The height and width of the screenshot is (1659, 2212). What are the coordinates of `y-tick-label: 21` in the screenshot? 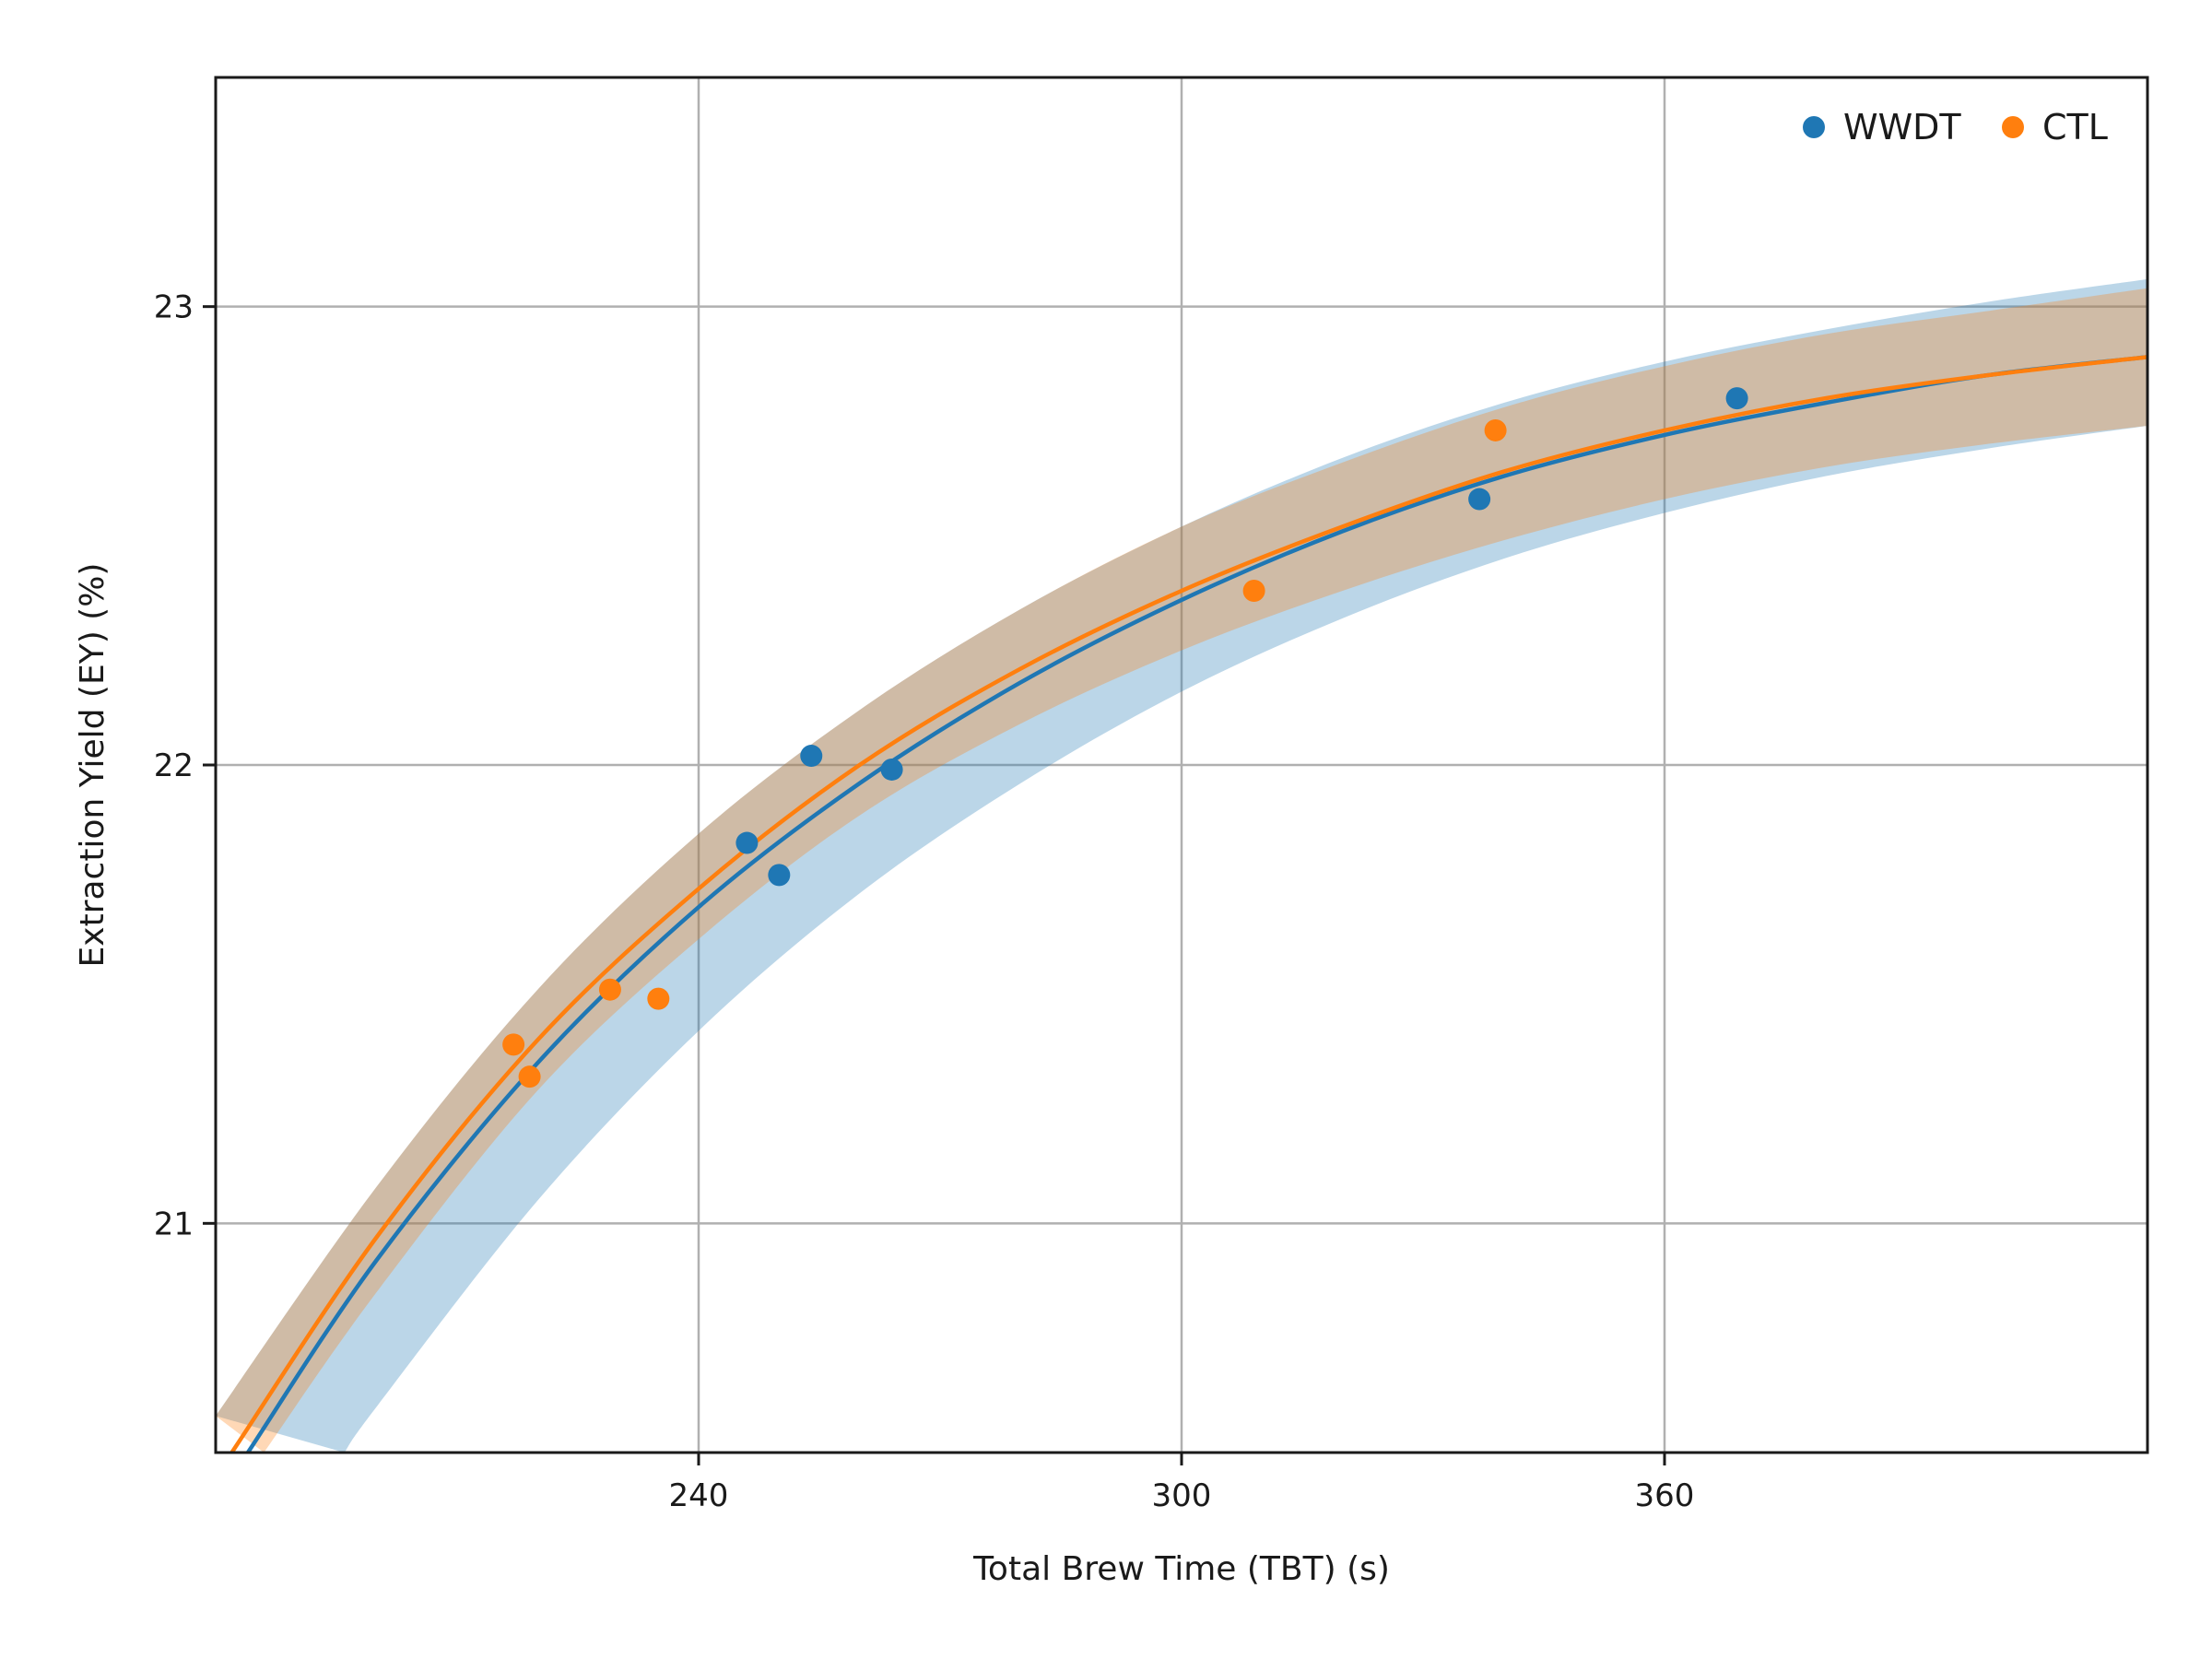 It's located at (174, 1224).